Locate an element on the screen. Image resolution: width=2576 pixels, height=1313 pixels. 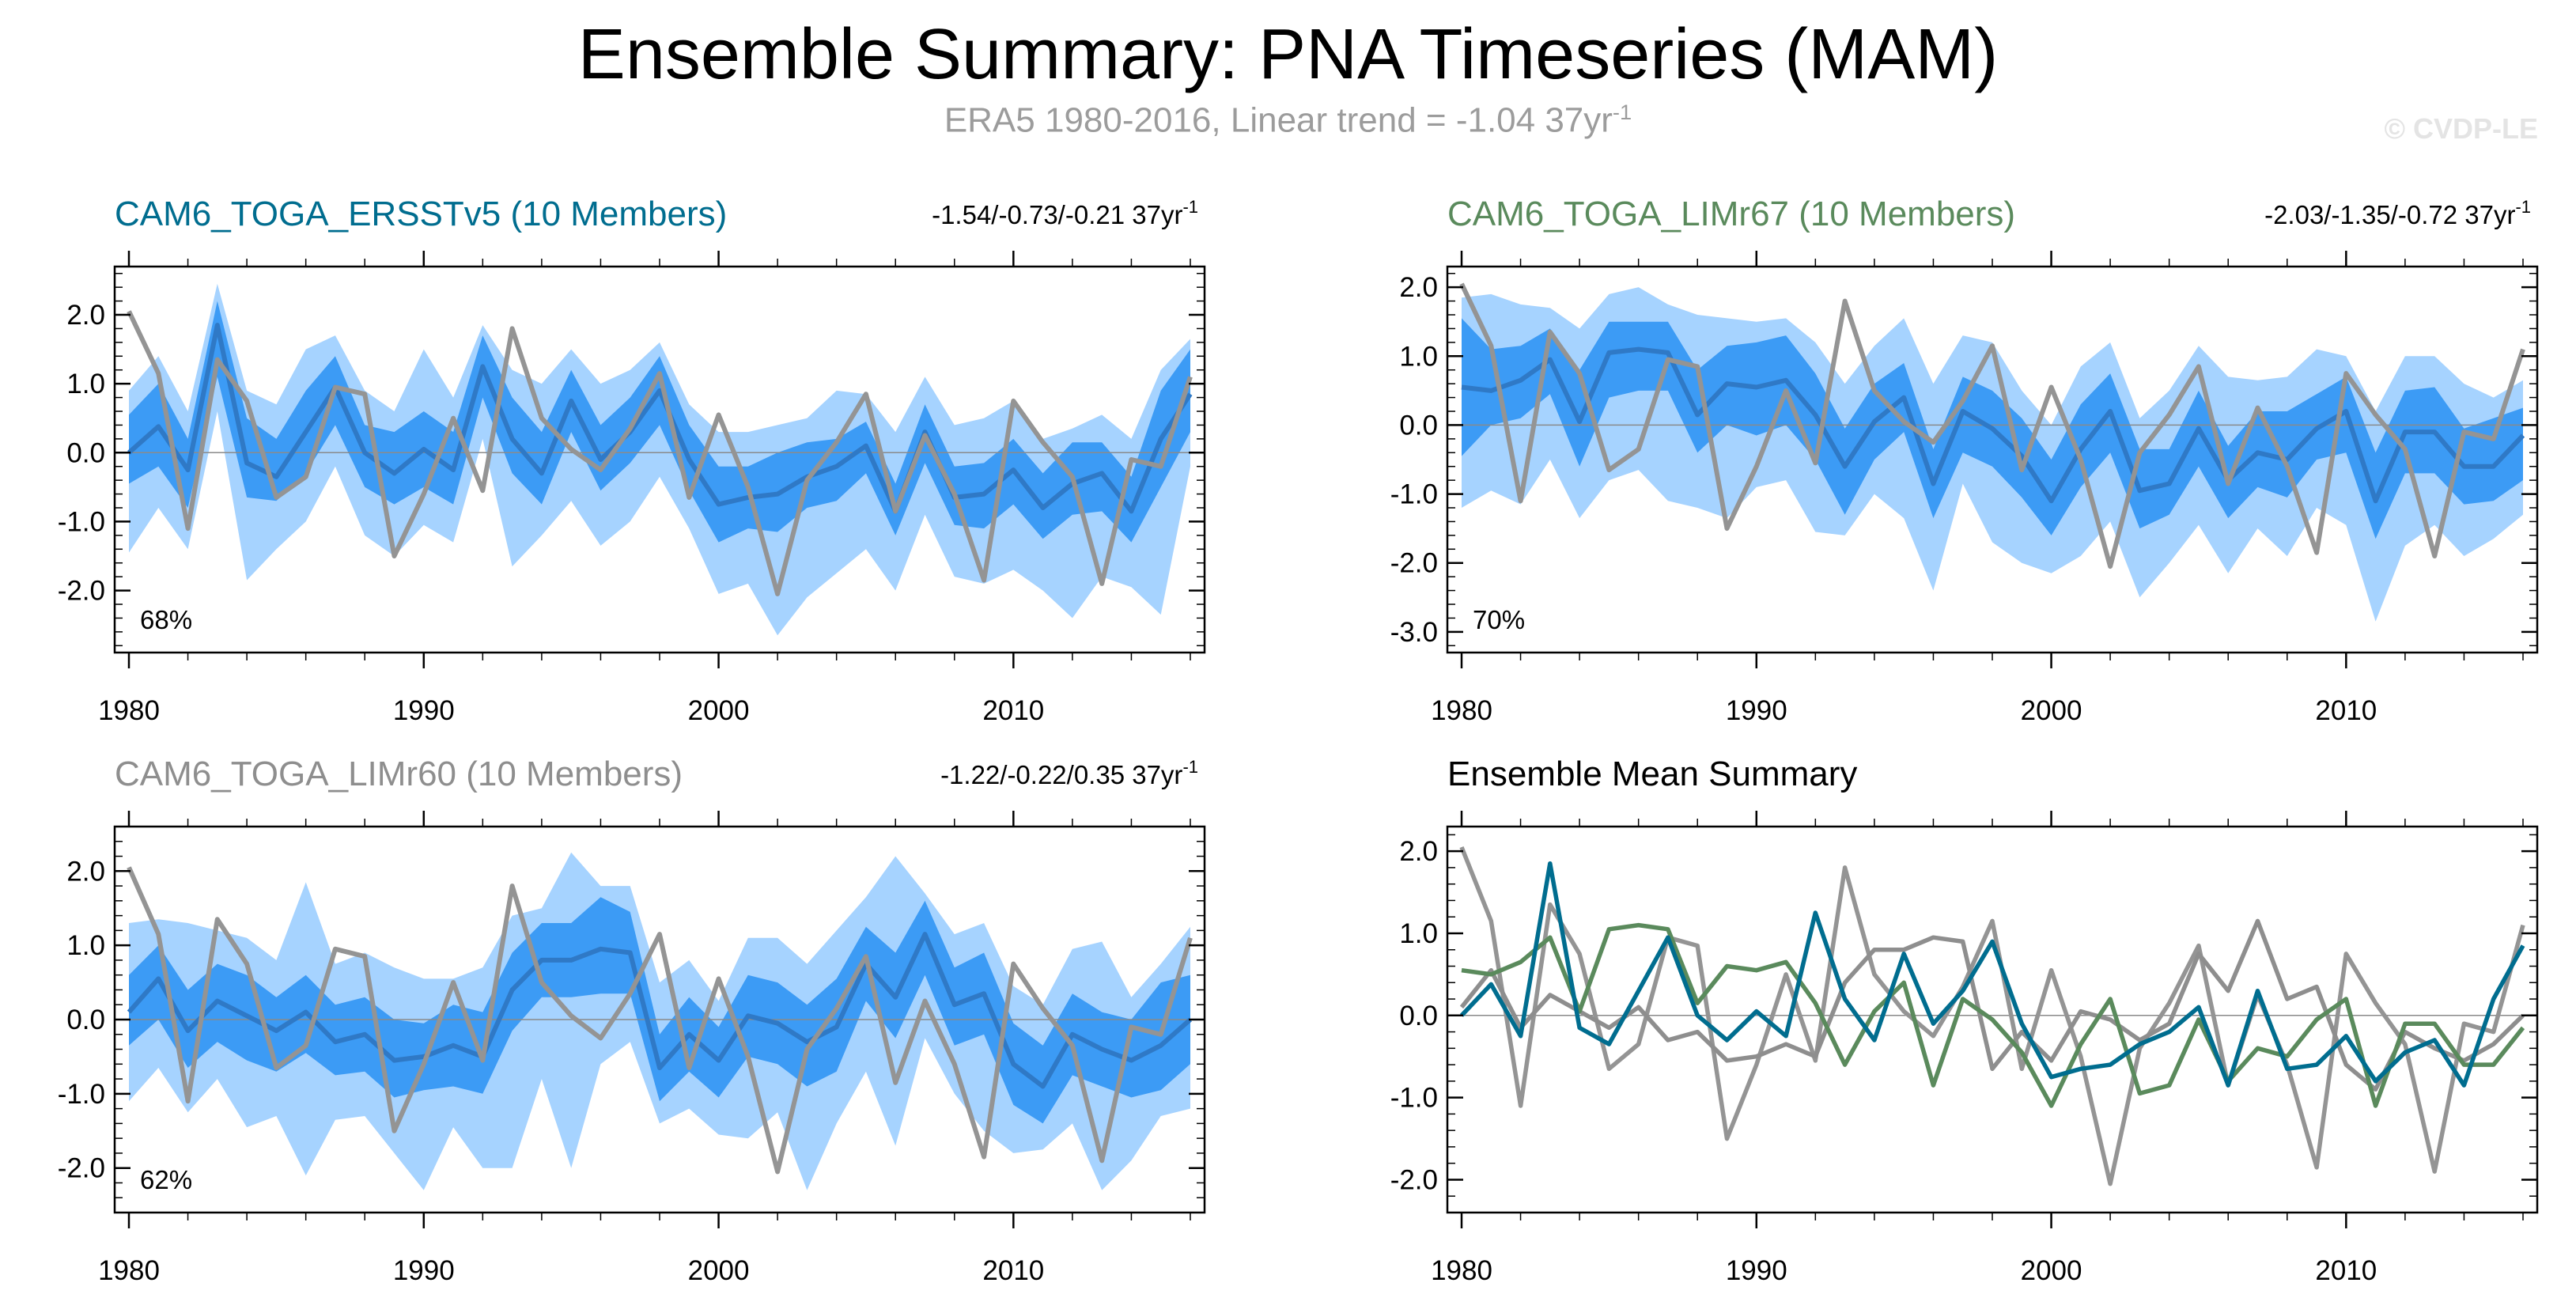
trend-label: -1.22/-0.22/0.35 37yr-1 is located at coordinates (1069, 773).